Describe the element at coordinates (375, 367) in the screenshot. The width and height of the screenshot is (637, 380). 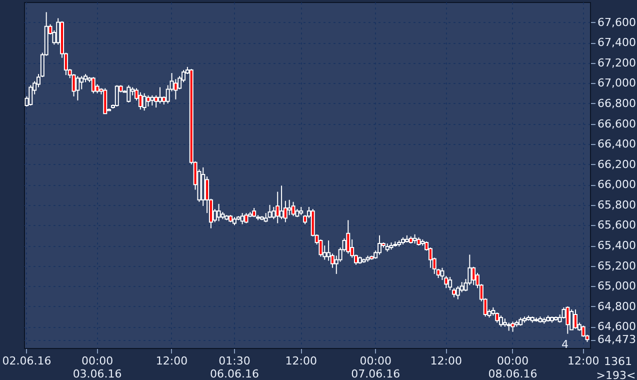
I see `x-tick-label: 00:00 07.06.16` at that location.